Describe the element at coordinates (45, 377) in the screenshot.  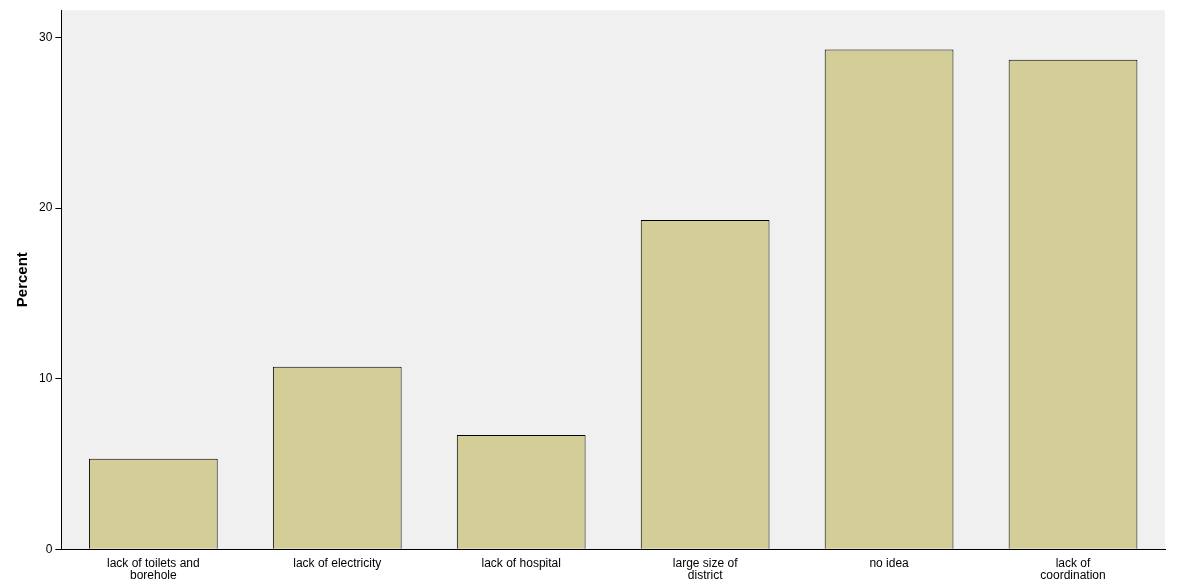
I see `y-tick-label: 10` at that location.